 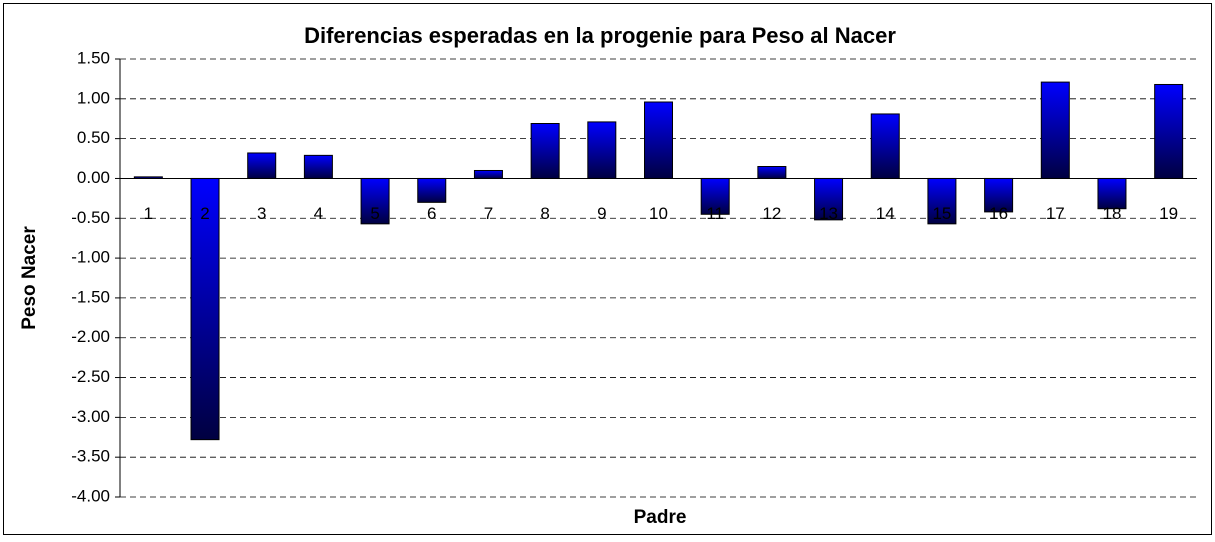 What do you see at coordinates (148, 213) in the screenshot?
I see `x-tick-label: 1` at bounding box center [148, 213].